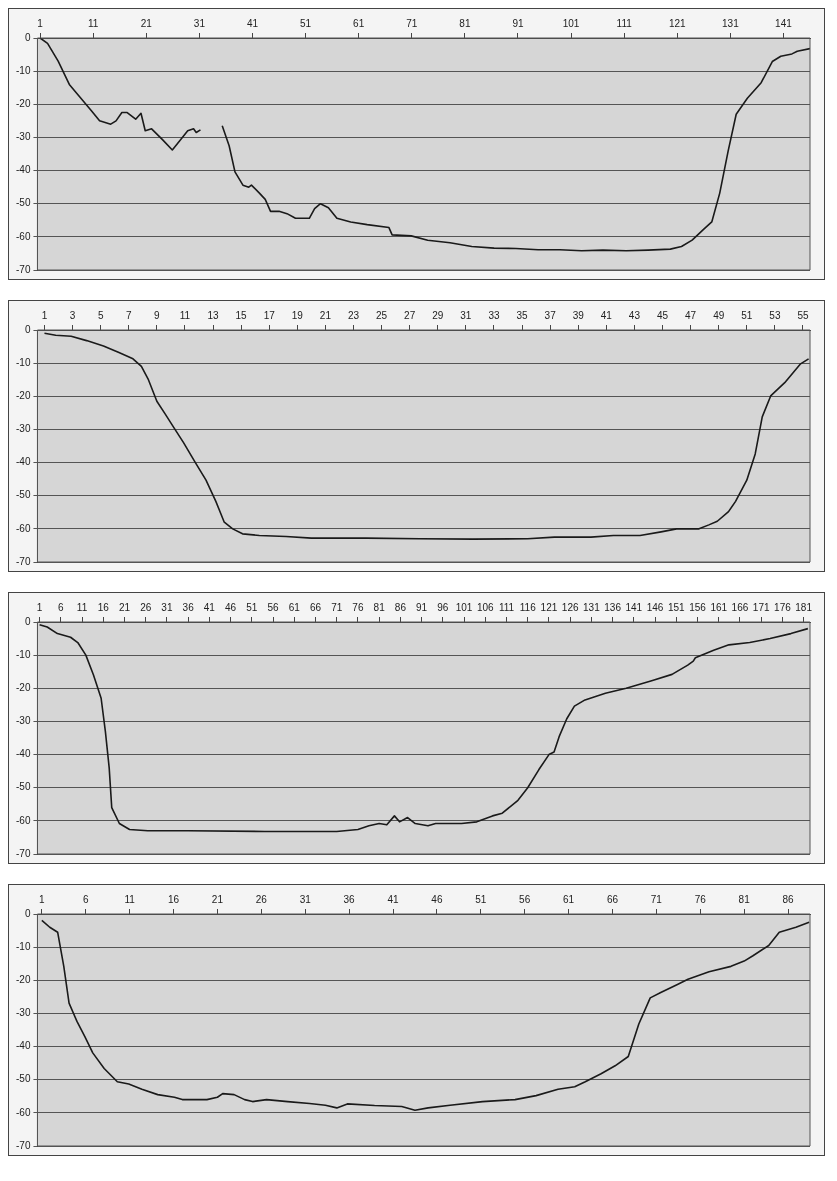  What do you see at coordinates (676, 607) in the screenshot?
I see `x-tick-label: 151` at bounding box center [676, 607].